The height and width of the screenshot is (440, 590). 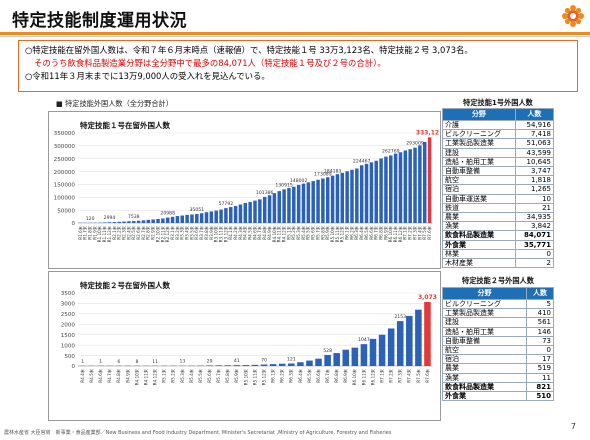 What do you see at coordinates (218, 375) in the screenshot?
I see `x-tick-label: R5.7末` at bounding box center [218, 375].